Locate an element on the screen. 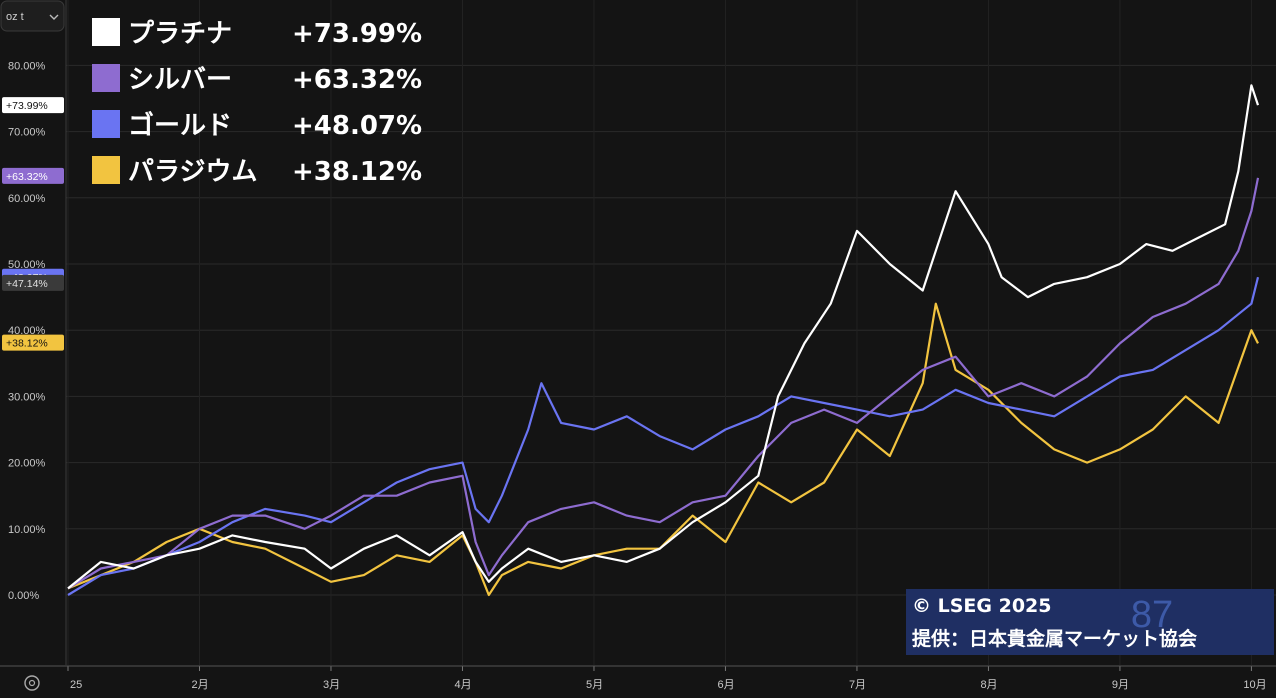 This screenshot has height=698, width=1276. legend-series-change: +63.32% is located at coordinates (357, 80).